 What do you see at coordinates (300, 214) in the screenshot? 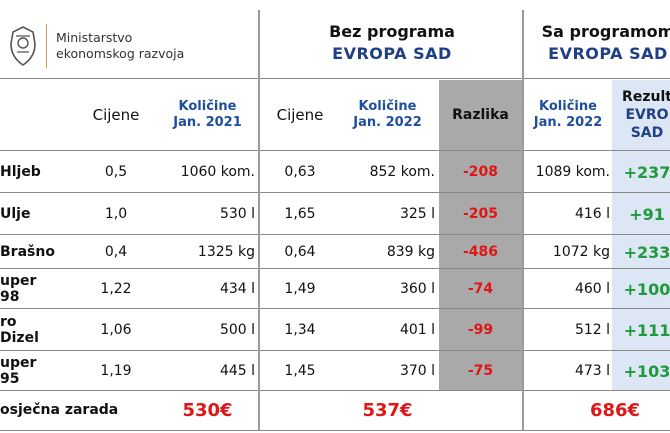
I see `cell-cijena2022: 1,65` at bounding box center [300, 214].